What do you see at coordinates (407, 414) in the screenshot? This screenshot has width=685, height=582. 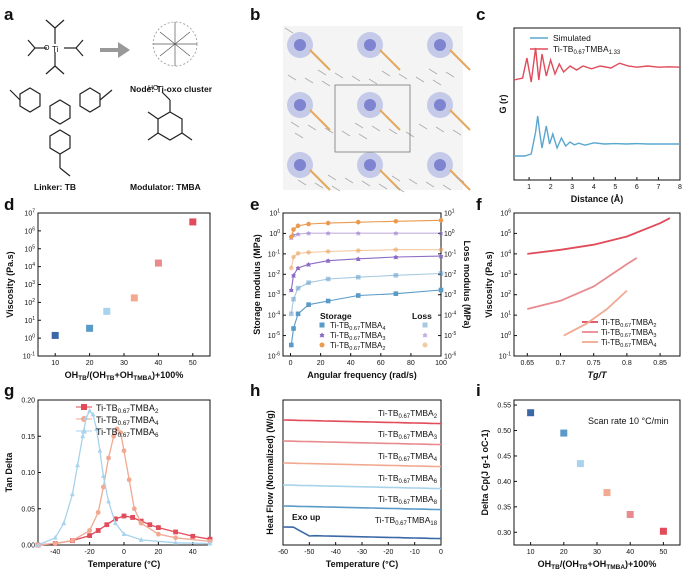 I see `legend-label: Ti-TB0.67TMBA2` at bounding box center [407, 414].